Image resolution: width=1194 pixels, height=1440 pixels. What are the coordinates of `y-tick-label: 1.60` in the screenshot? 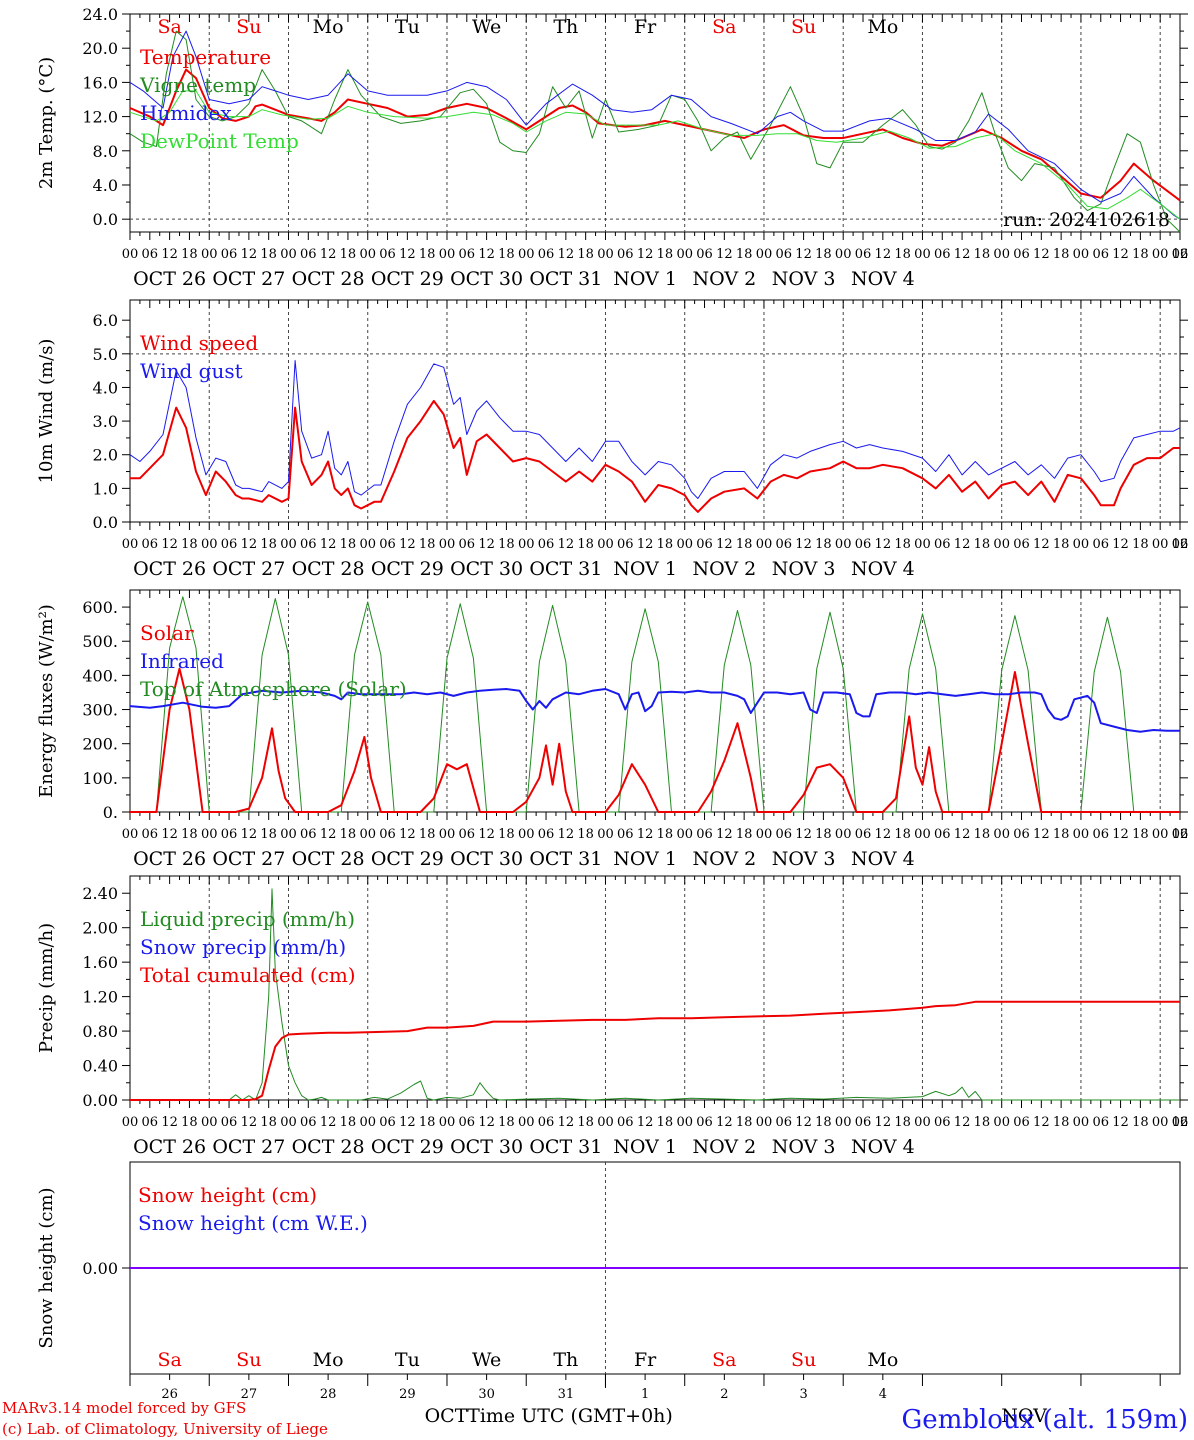 It's located at (100, 962).